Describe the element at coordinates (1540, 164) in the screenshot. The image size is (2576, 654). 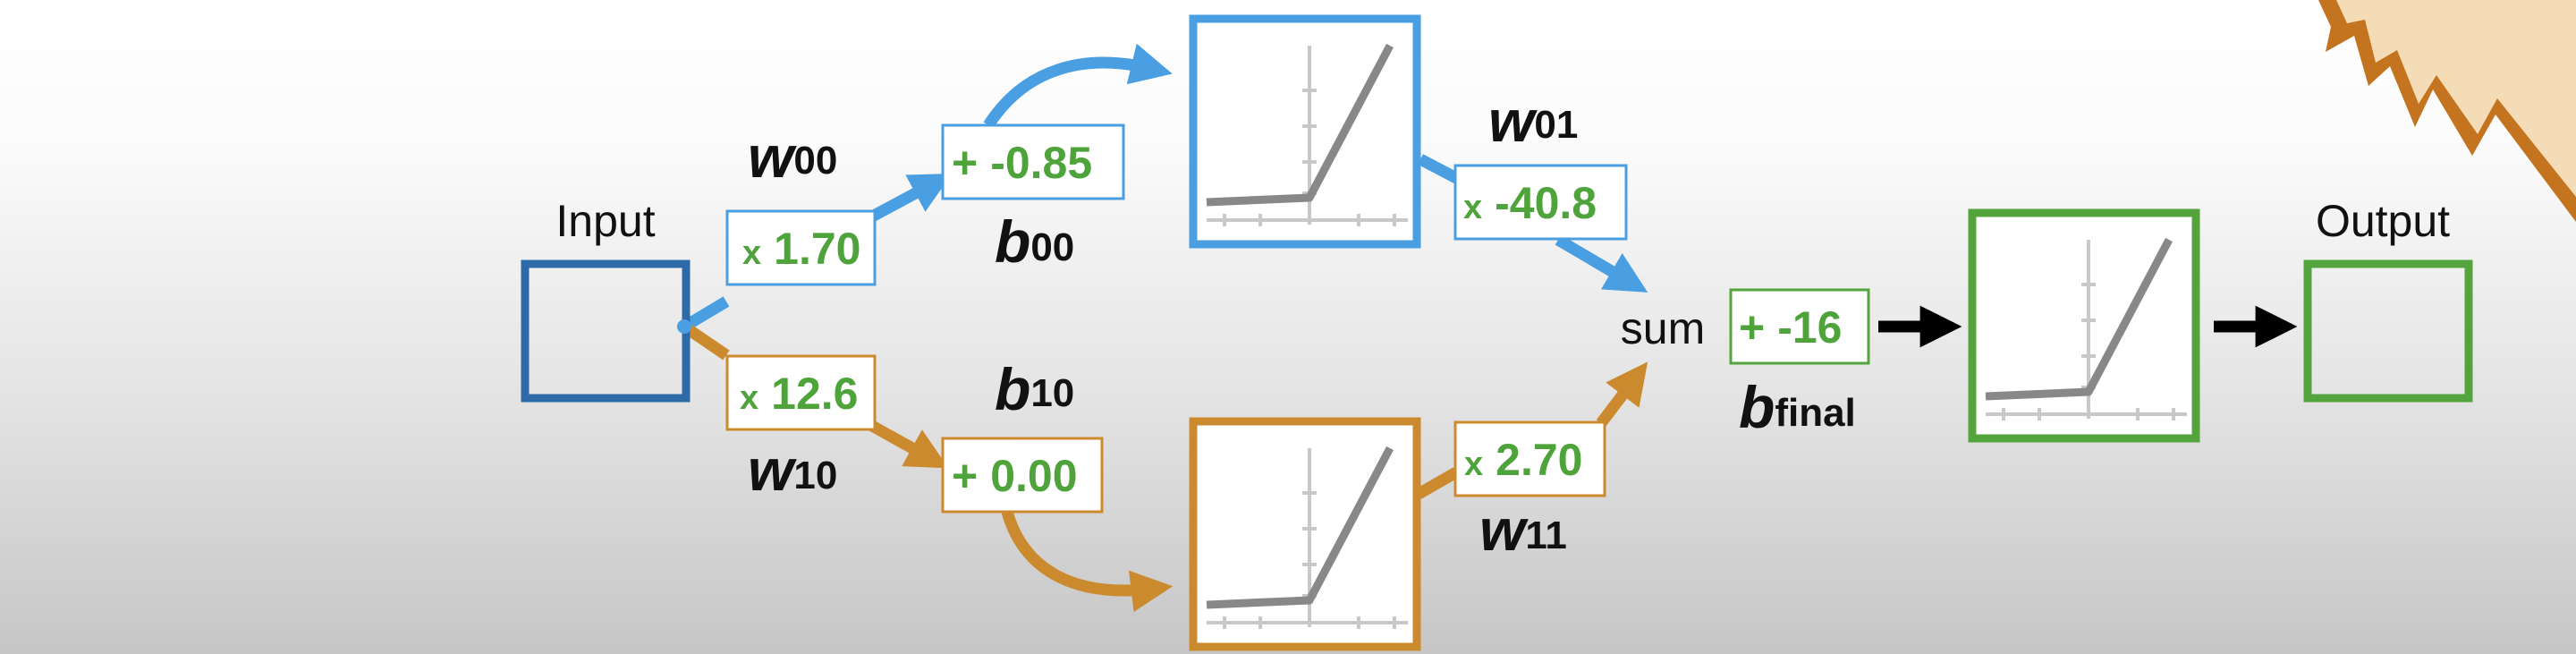
I see `weight-w01: w01 x -40.8` at that location.